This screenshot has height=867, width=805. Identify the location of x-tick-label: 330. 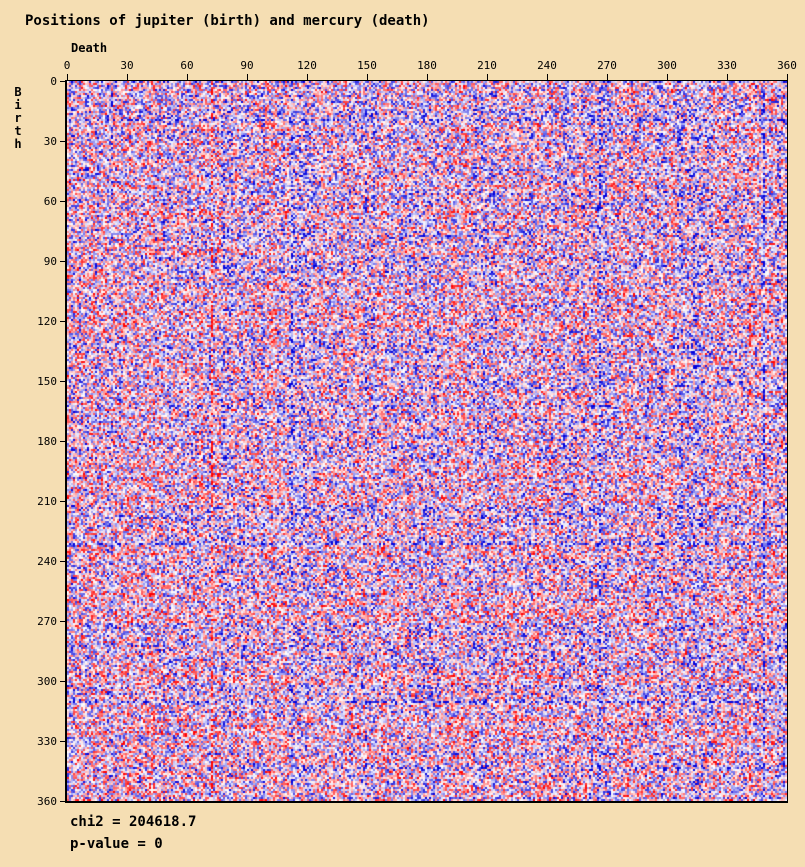
(727, 65).